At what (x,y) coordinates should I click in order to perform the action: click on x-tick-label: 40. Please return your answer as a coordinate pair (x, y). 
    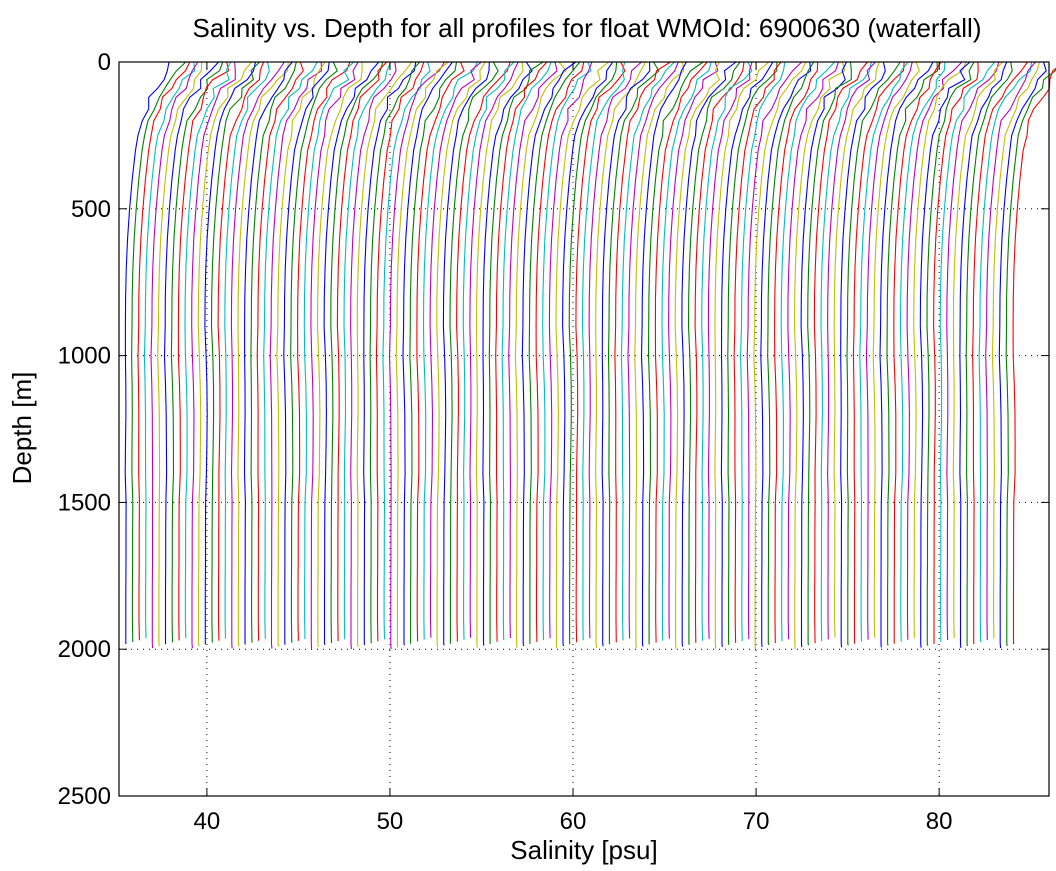
    Looking at the image, I should click on (207, 821).